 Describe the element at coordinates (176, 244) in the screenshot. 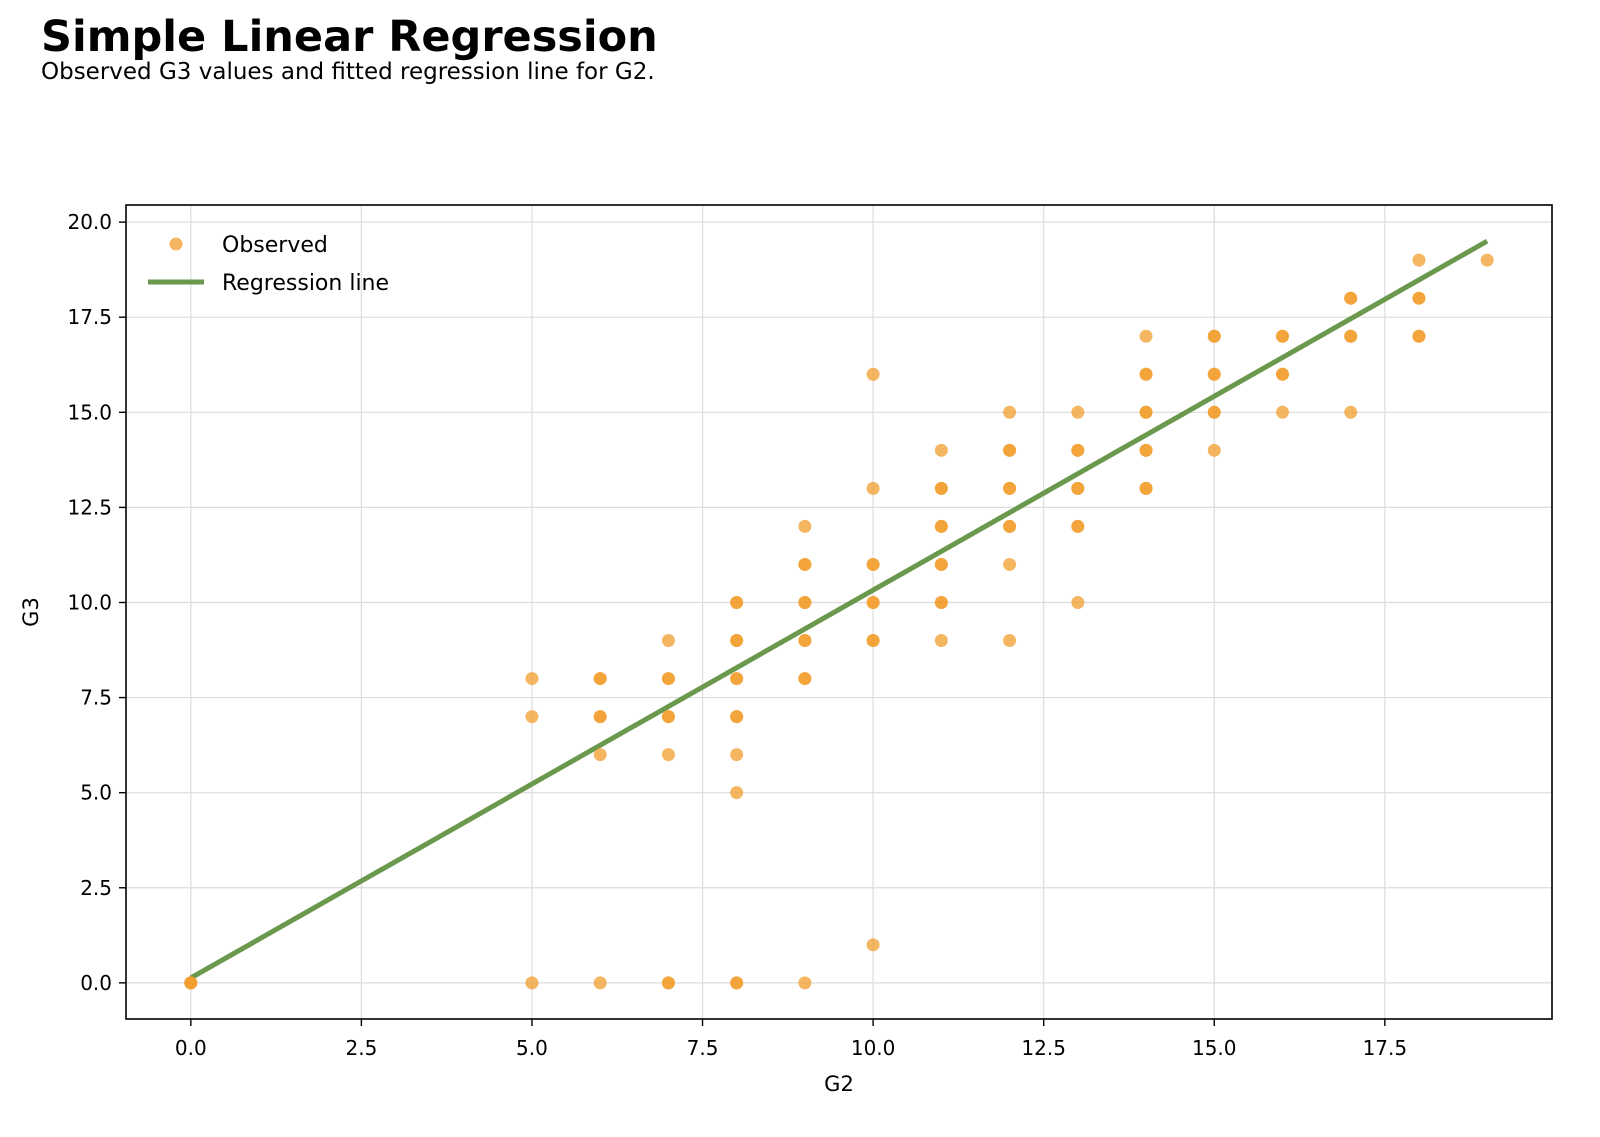

I see `legend-marker-observed` at that location.